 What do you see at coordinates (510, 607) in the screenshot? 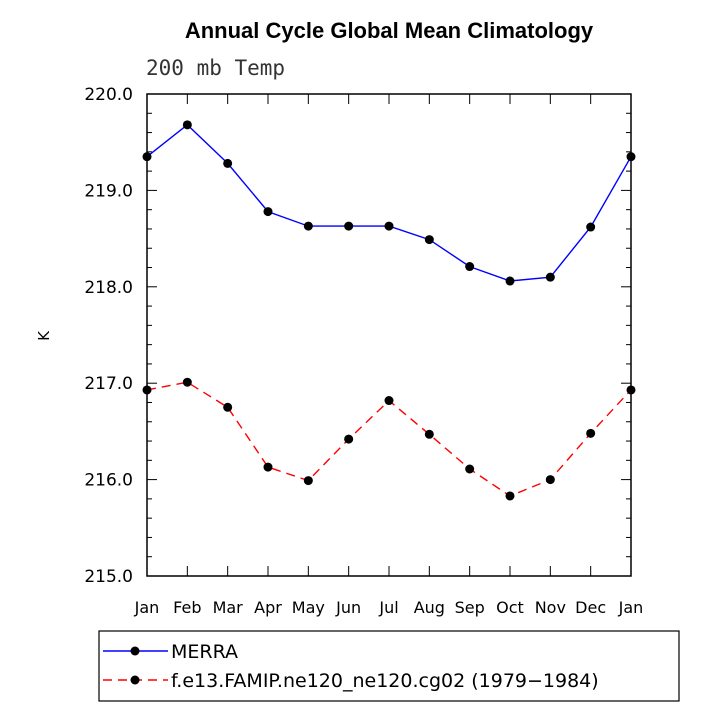
I see `x-tick-label: Oct` at bounding box center [510, 607].